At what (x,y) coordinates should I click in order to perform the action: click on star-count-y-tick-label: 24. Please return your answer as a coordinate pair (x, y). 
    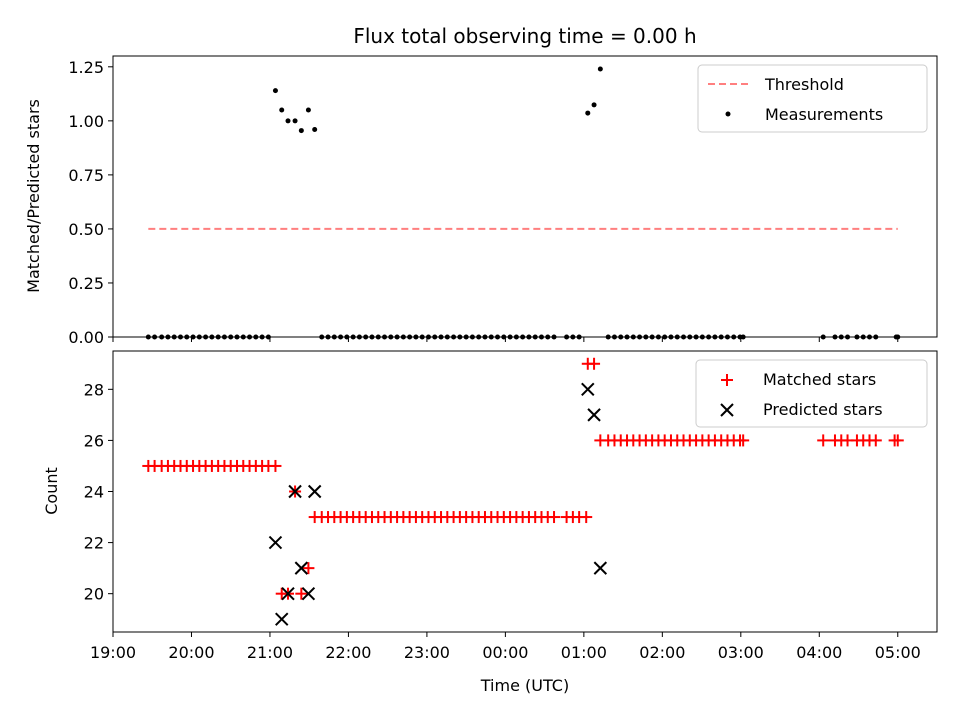
    Looking at the image, I should click on (94, 492).